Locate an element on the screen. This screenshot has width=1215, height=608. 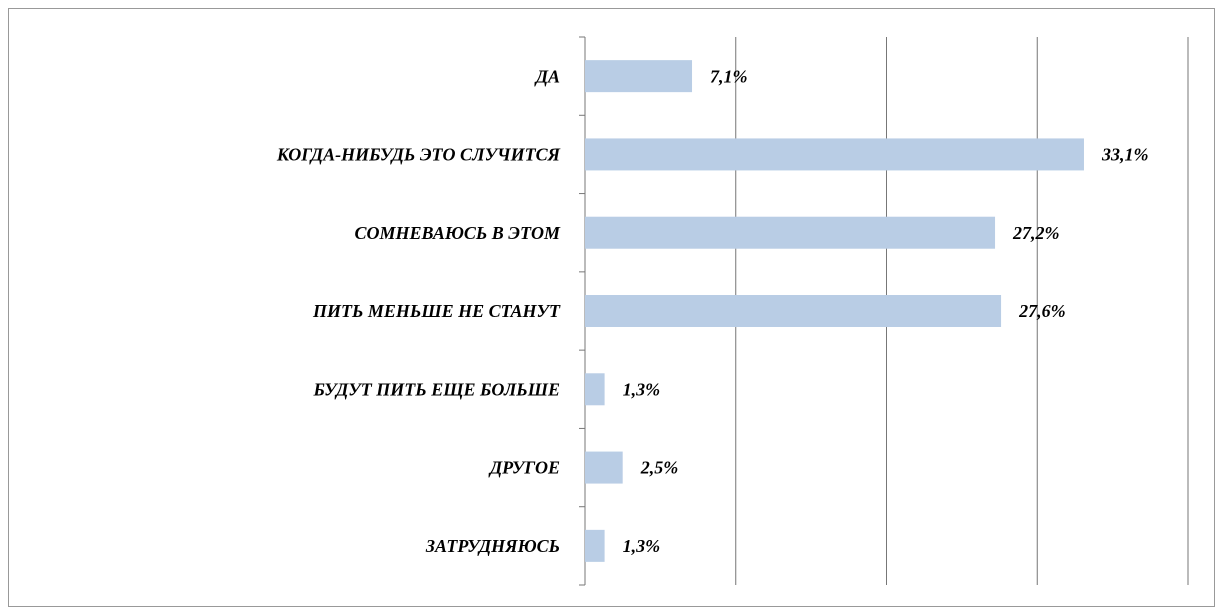
value-label: 2,5% is located at coordinates (659, 468).